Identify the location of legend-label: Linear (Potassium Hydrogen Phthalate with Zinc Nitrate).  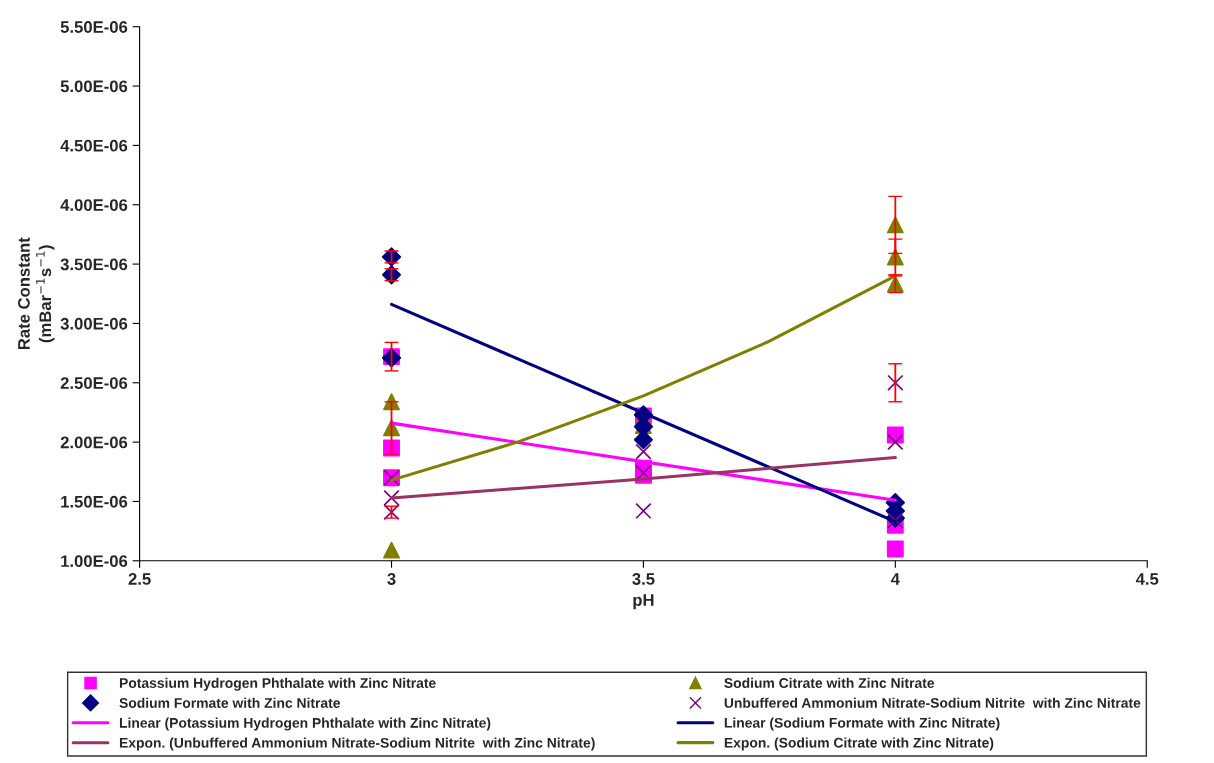
(305, 724).